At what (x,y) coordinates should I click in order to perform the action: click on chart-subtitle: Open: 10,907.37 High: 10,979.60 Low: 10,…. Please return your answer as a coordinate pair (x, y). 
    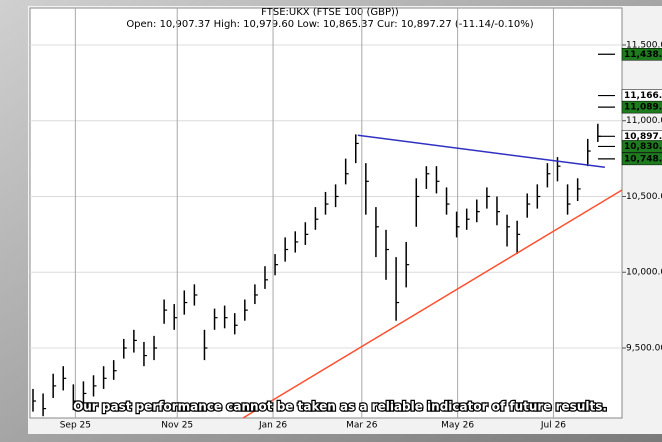
    Looking at the image, I should click on (329, 24).